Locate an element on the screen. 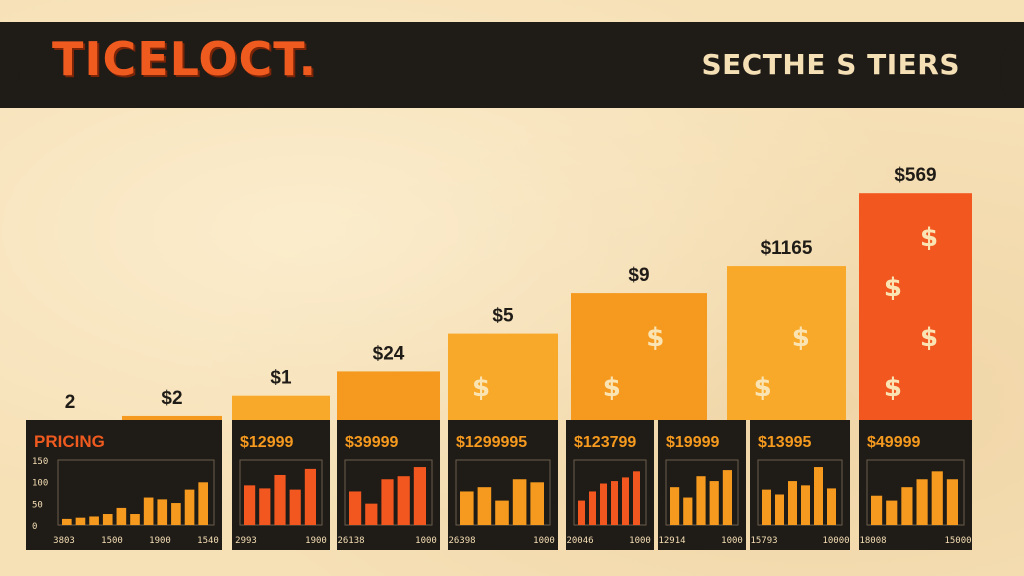  panel-title: $1299995 is located at coordinates (491, 442).